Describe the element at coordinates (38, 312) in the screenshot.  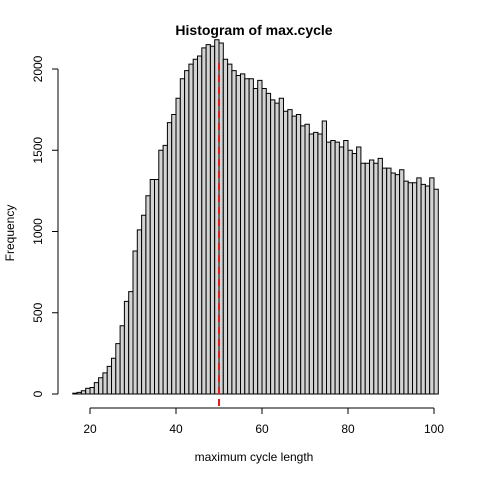
I see `y-tick-label: 500` at that location.